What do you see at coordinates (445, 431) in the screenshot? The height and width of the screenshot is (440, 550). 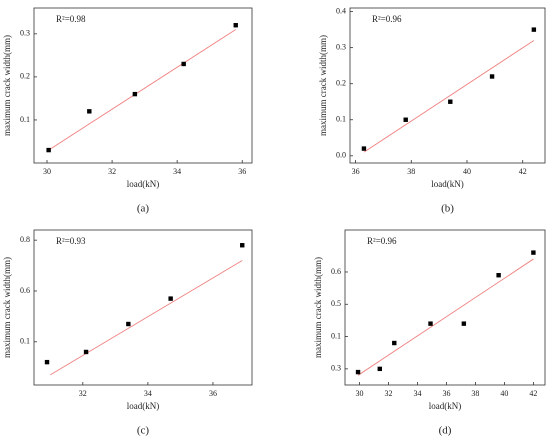 I see `panel-label: (d)` at bounding box center [445, 431].